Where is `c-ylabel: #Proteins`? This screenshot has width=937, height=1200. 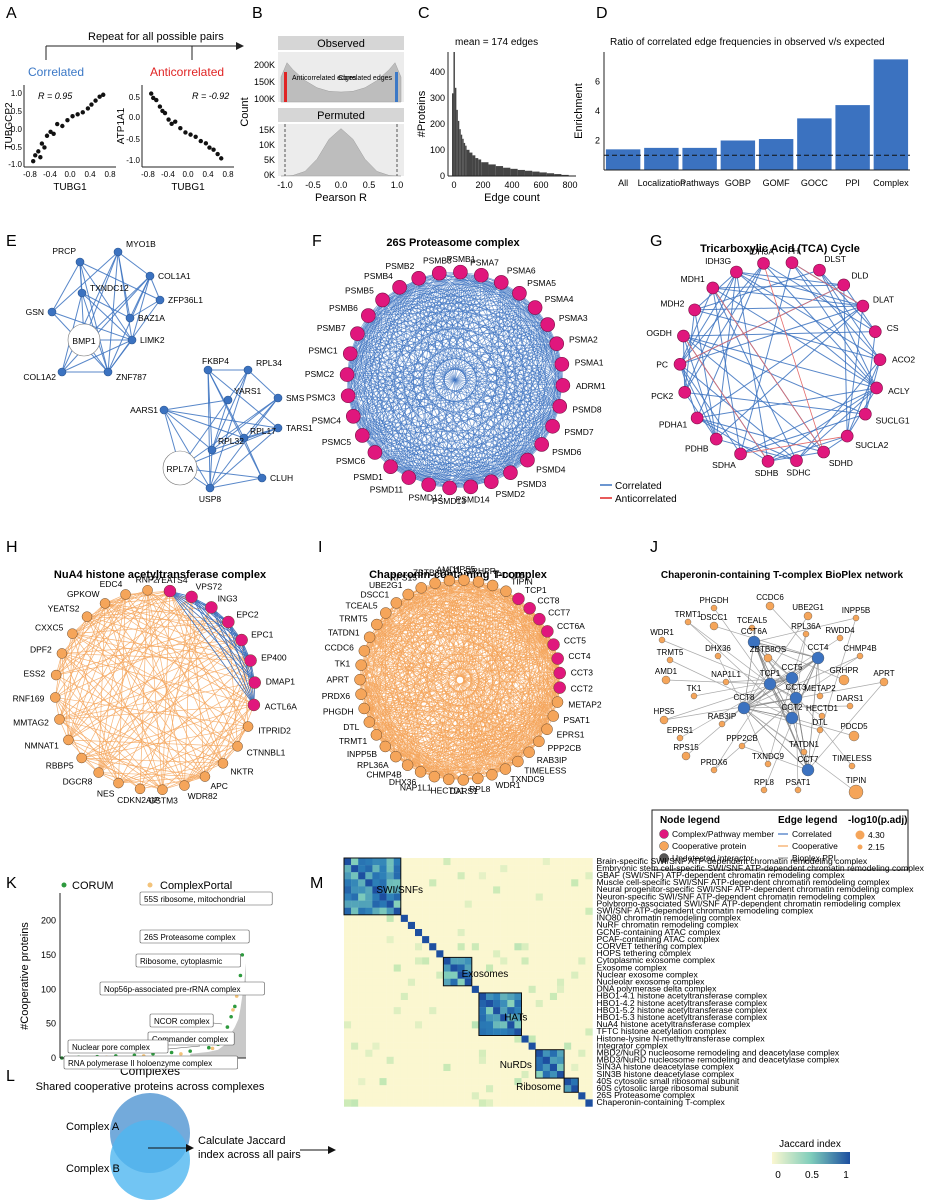
c-ylabel: #Proteins is located at coordinates (422, 113).